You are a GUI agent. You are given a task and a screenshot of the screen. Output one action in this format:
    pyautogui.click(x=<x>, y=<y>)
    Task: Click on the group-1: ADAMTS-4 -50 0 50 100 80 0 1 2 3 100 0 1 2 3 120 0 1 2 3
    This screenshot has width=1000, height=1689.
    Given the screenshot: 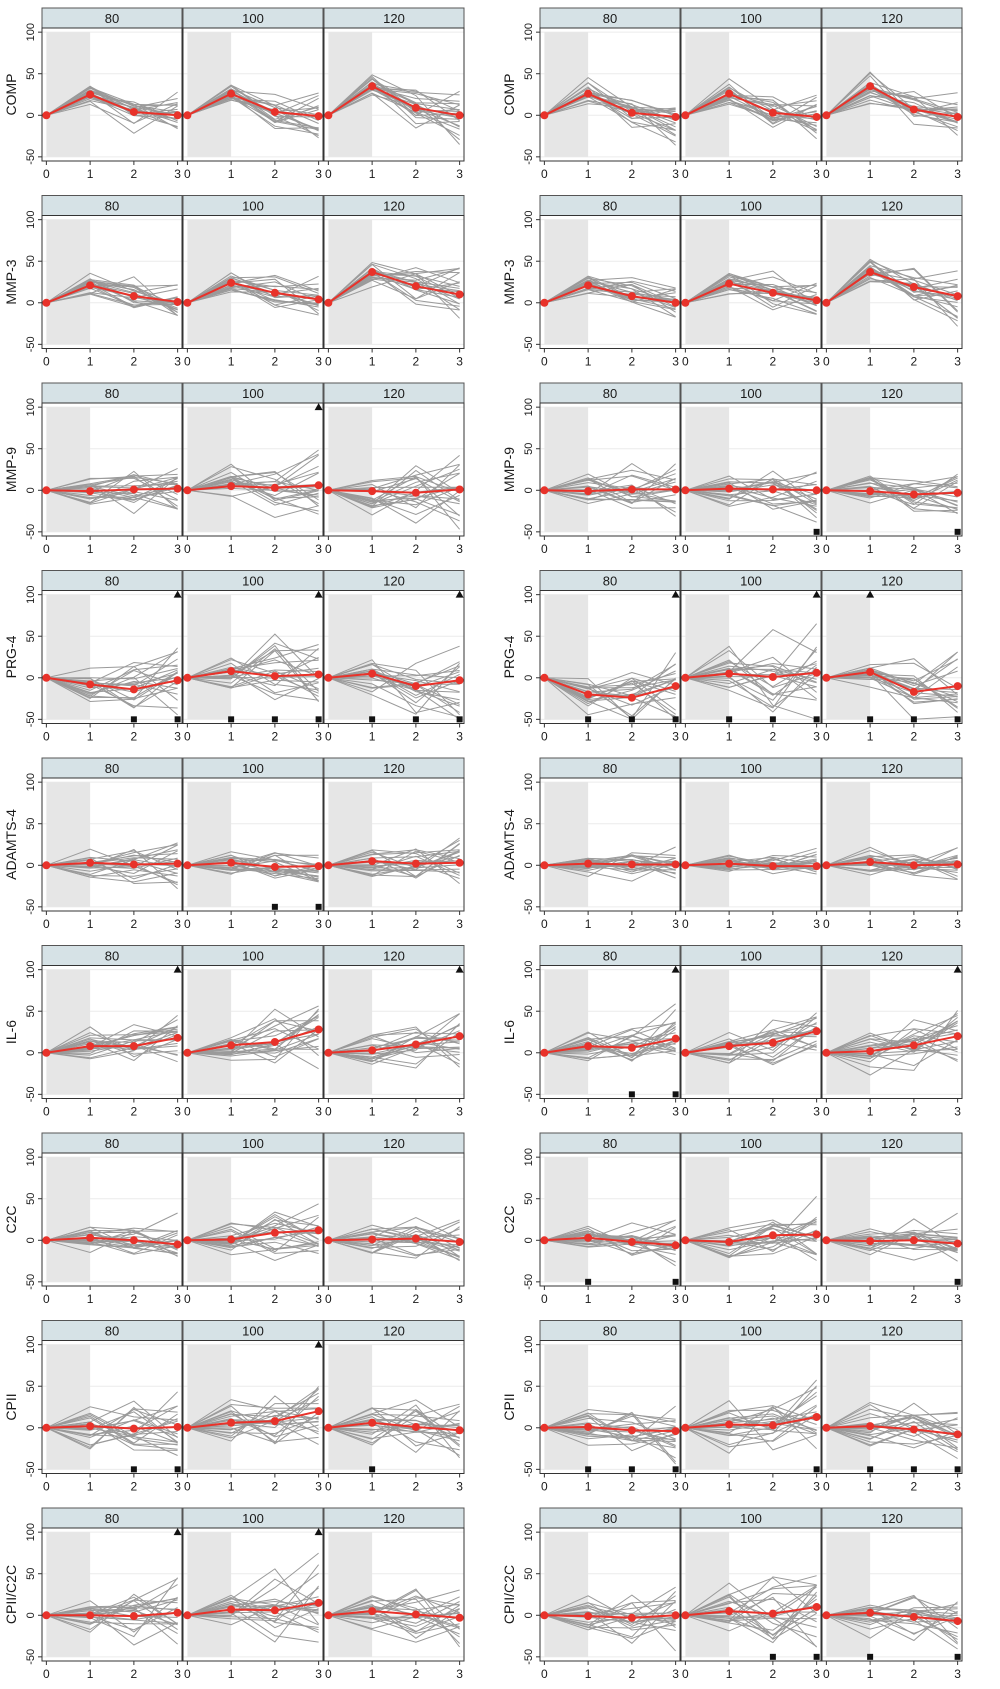 What is the action you would take?
    pyautogui.click(x=234, y=844)
    